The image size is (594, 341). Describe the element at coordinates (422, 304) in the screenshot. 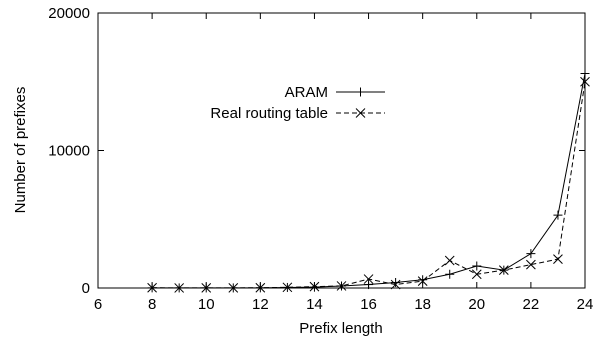

I see `x-tick-label: 18` at that location.